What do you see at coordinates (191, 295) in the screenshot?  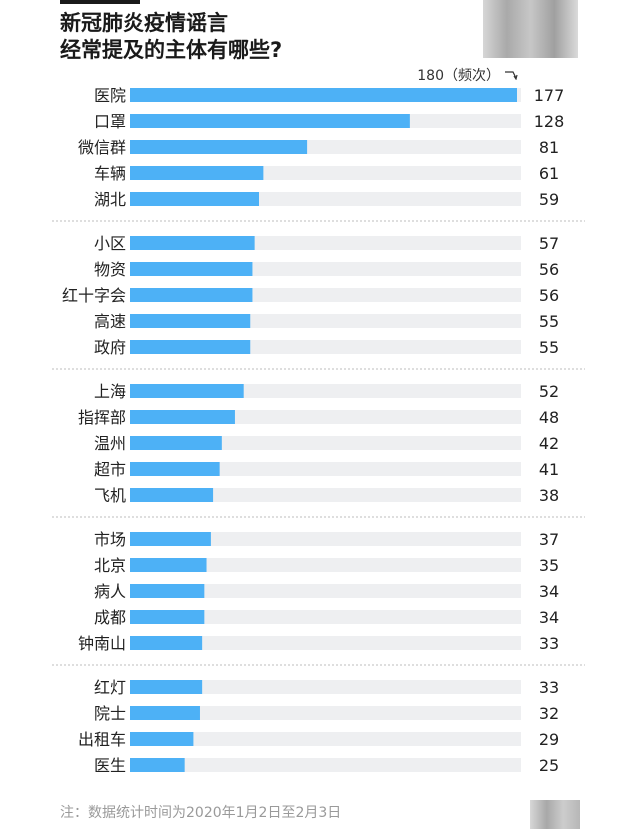 I see `bar-红十字会` at bounding box center [191, 295].